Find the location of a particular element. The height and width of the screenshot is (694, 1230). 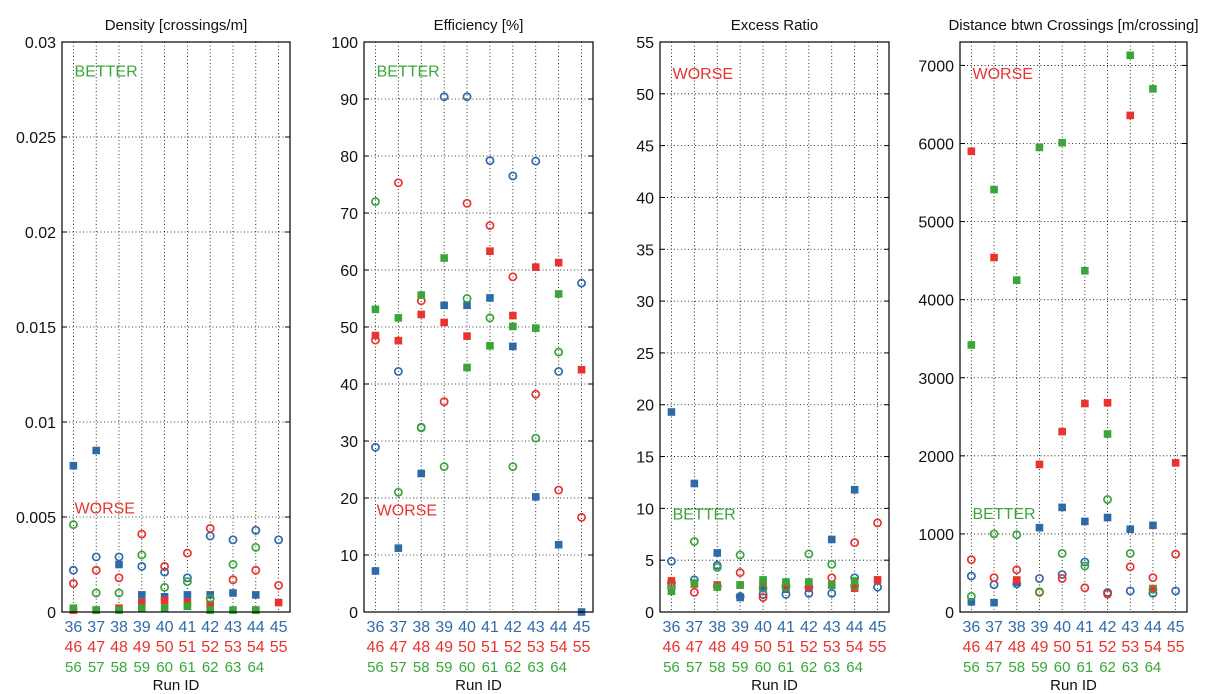

y-tick-label: 50 is located at coordinates (349, 328).